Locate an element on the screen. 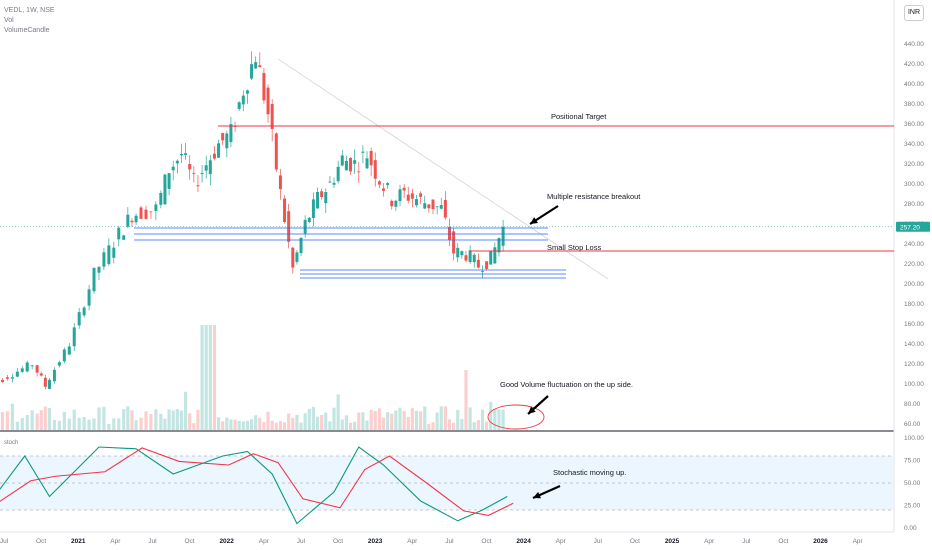  symbol-legend: VEDL, 1W, NSE Vol VolumeCandle is located at coordinates (29, 21).